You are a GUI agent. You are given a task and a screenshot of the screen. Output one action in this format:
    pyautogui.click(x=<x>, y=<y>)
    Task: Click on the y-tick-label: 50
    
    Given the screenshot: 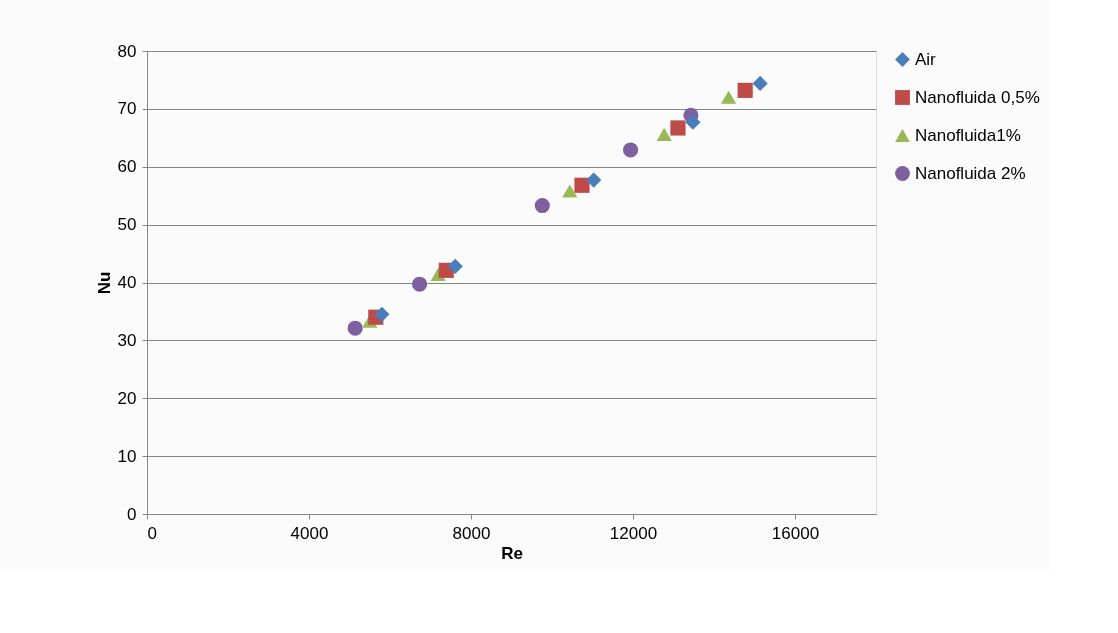 What is the action you would take?
    pyautogui.click(x=127, y=225)
    